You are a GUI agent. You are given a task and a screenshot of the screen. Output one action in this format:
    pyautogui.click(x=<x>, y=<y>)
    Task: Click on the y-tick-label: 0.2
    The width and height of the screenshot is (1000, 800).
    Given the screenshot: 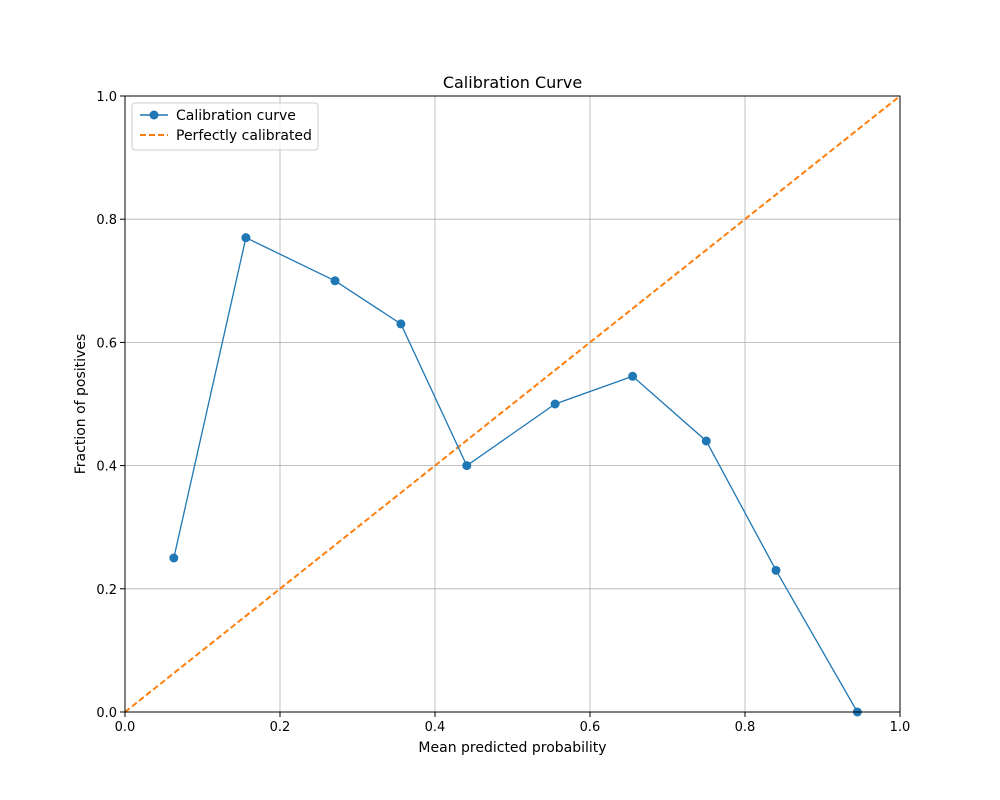 What is the action you would take?
    pyautogui.click(x=106, y=590)
    